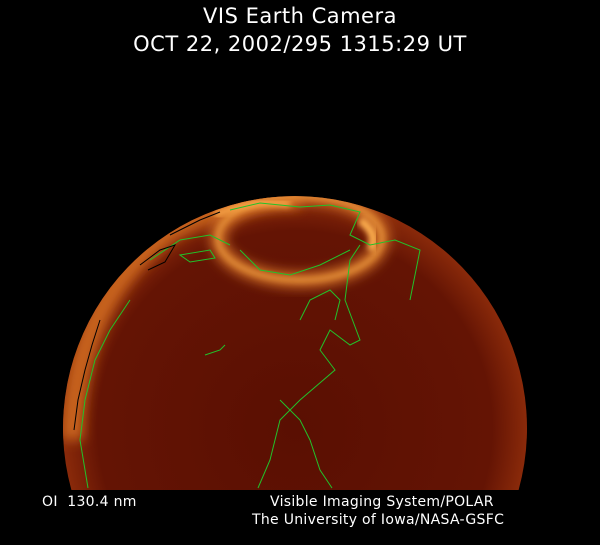 Image resolution: width=600 pixels, height=545 pixels. Describe the element at coordinates (367, 234) in the screenshot. I see `aurora-bright-spot` at that location.